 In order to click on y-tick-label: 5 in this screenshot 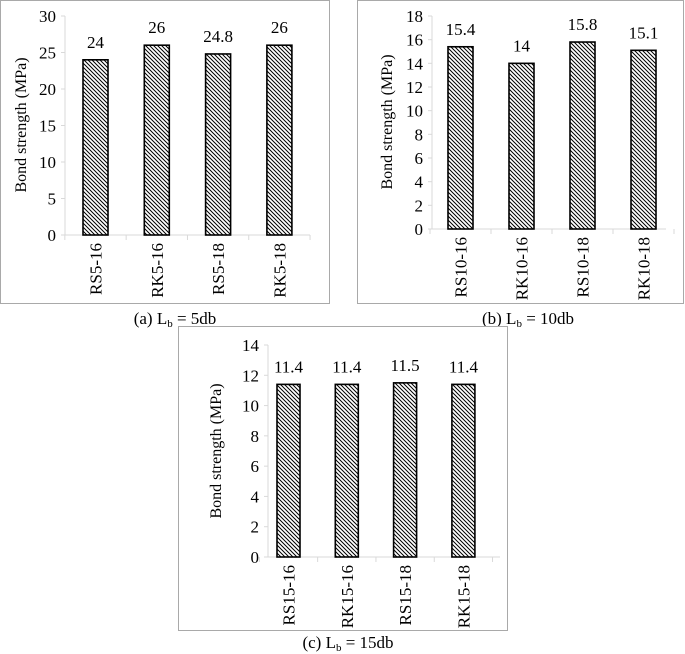, I will do `click(52, 199)`.